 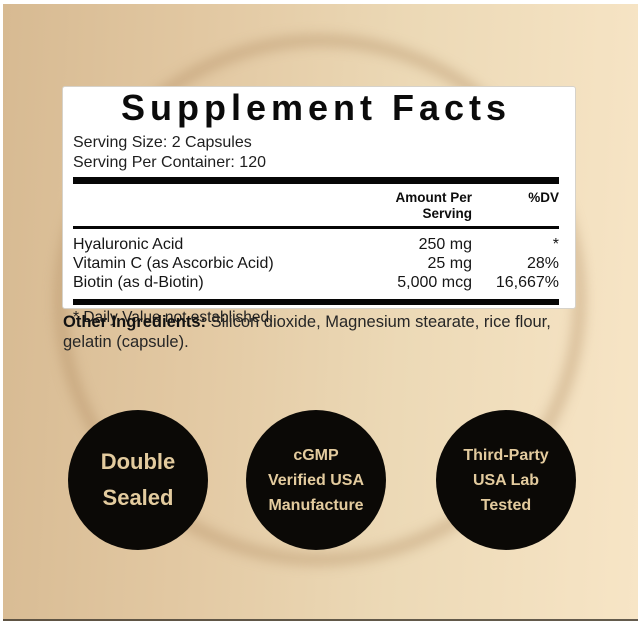 What do you see at coordinates (316, 107) in the screenshot?
I see `panel-title: Supplement Facts` at bounding box center [316, 107].